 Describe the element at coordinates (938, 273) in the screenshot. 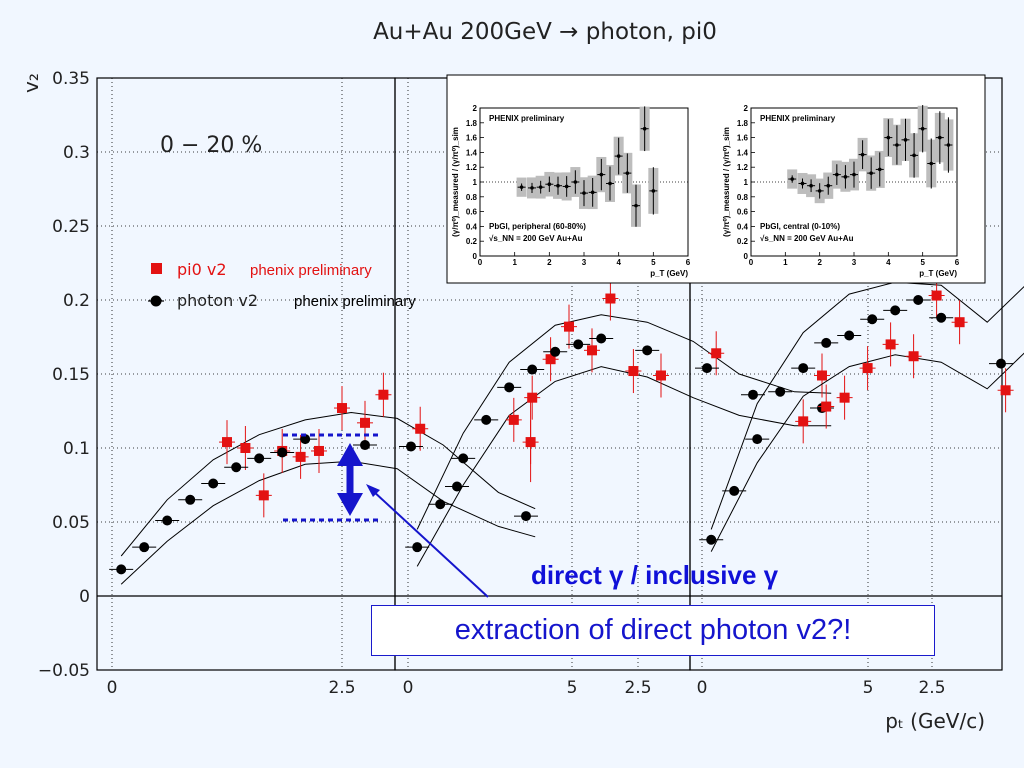

I see `inset-x-label: p_T (GeV)` at that location.